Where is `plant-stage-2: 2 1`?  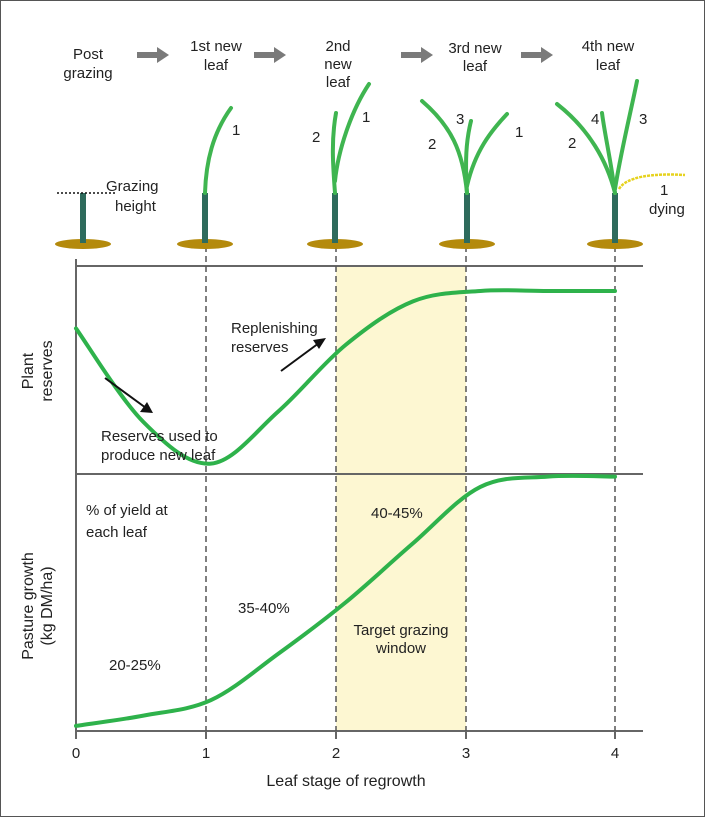
plant-stage-2: 2 1 is located at coordinates (339, 165).